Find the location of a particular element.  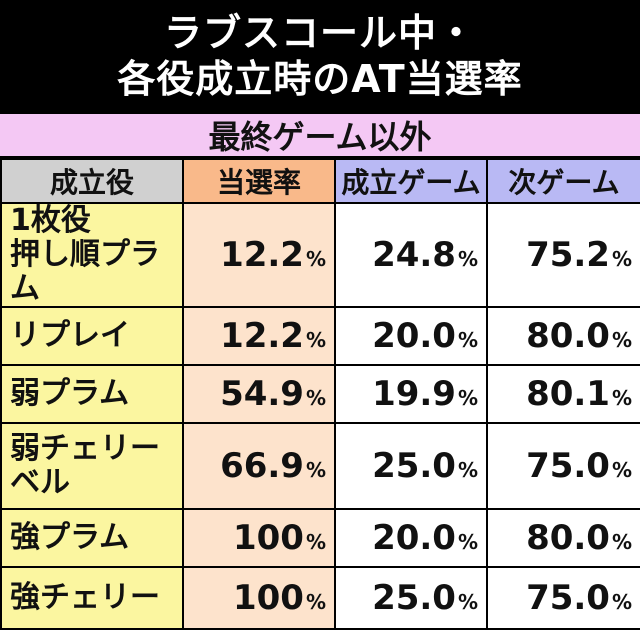

row-label-line-1: 弱チェリー is located at coordinates (85, 448).